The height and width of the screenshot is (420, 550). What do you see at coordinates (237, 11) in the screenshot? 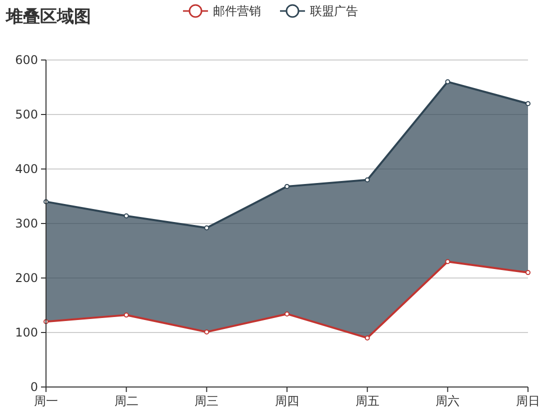
I see `legend-label: 邮件营销` at bounding box center [237, 11].